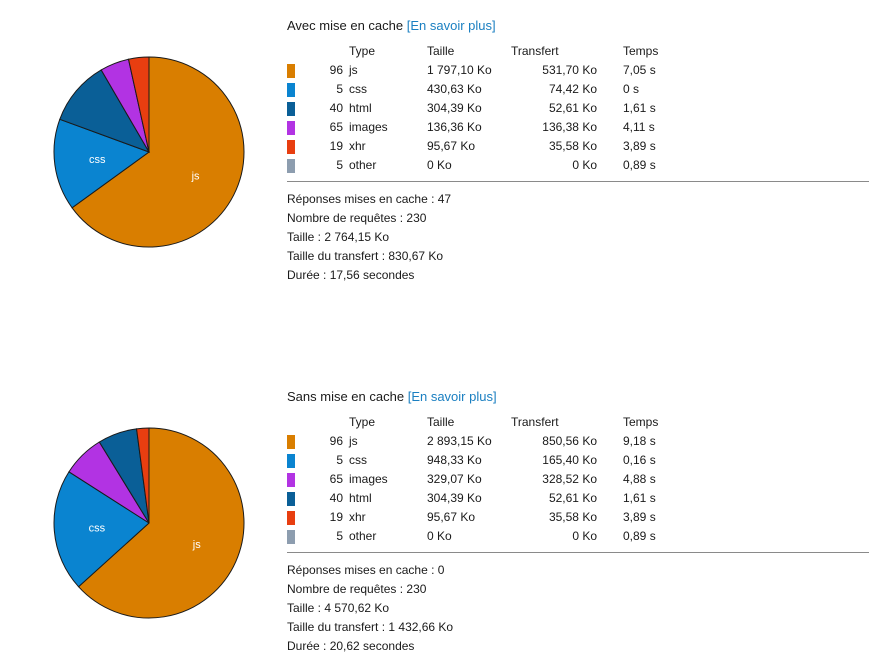  What do you see at coordinates (631, 89) in the screenshot?
I see `load-time: 0 s` at bounding box center [631, 89].